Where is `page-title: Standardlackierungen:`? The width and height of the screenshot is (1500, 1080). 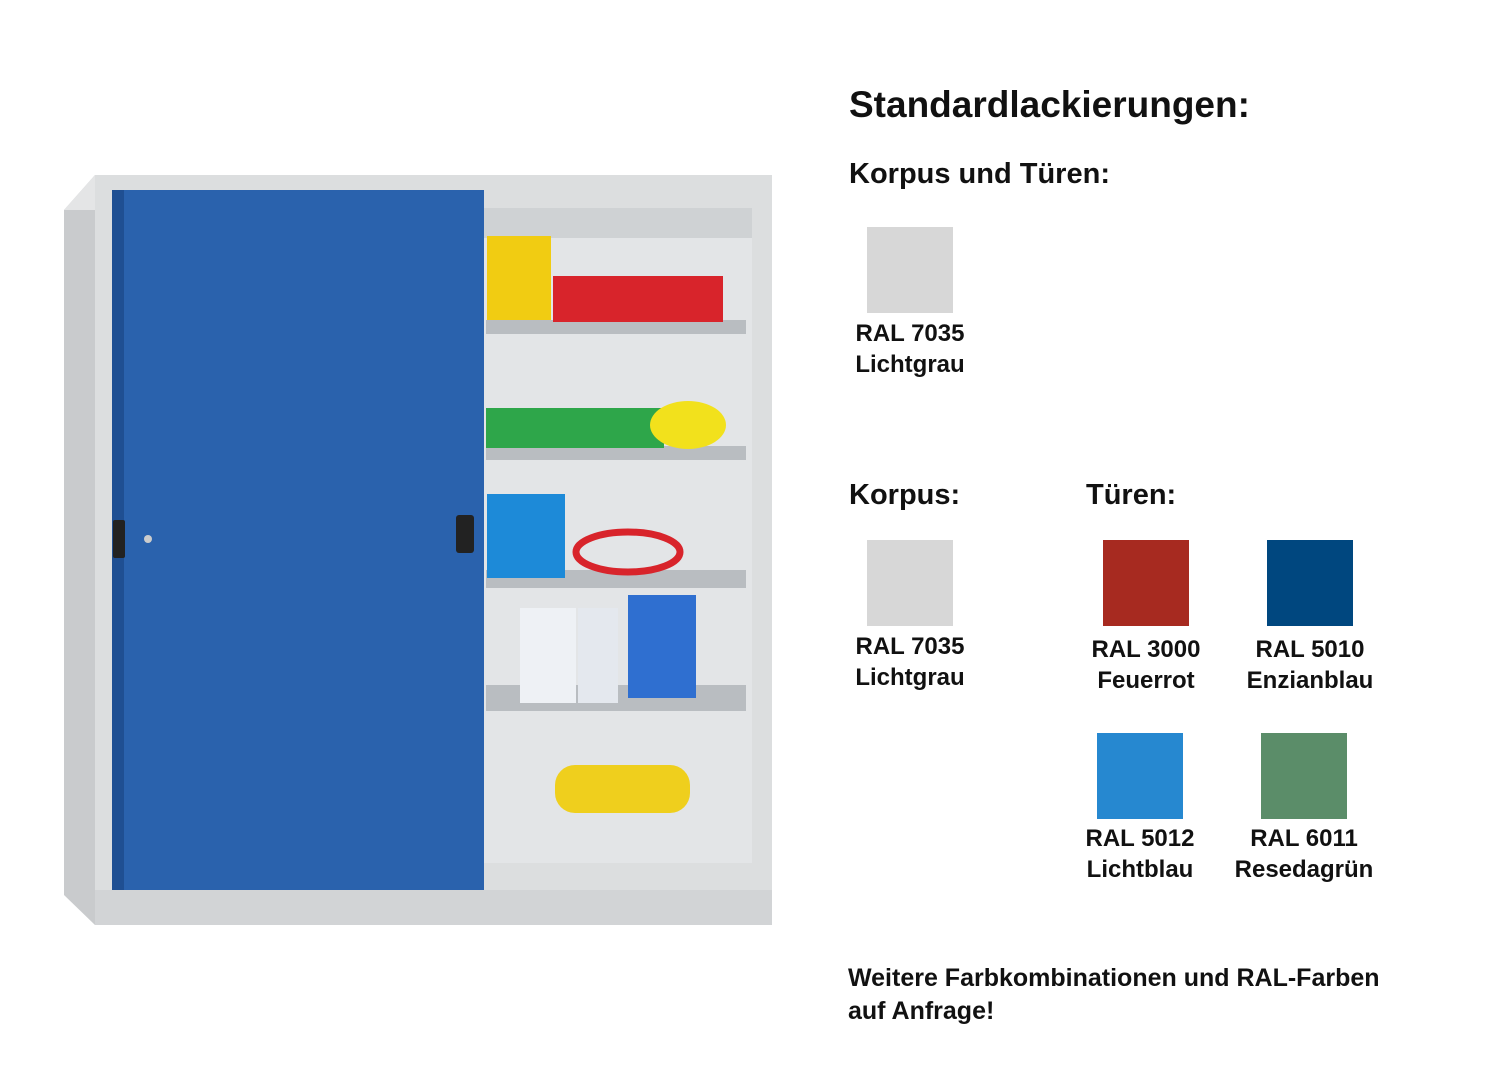 page-title: Standardlackierungen: is located at coordinates (1049, 104).